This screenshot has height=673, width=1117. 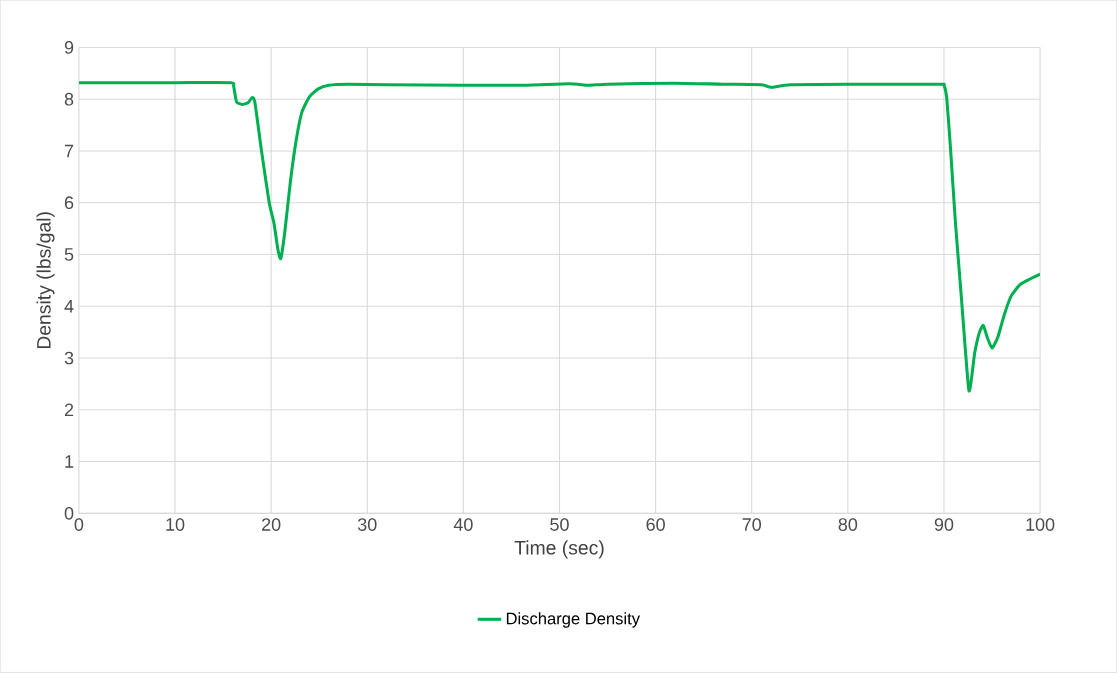 What do you see at coordinates (69, 358) in the screenshot?
I see `y-tick-label: 3` at bounding box center [69, 358].